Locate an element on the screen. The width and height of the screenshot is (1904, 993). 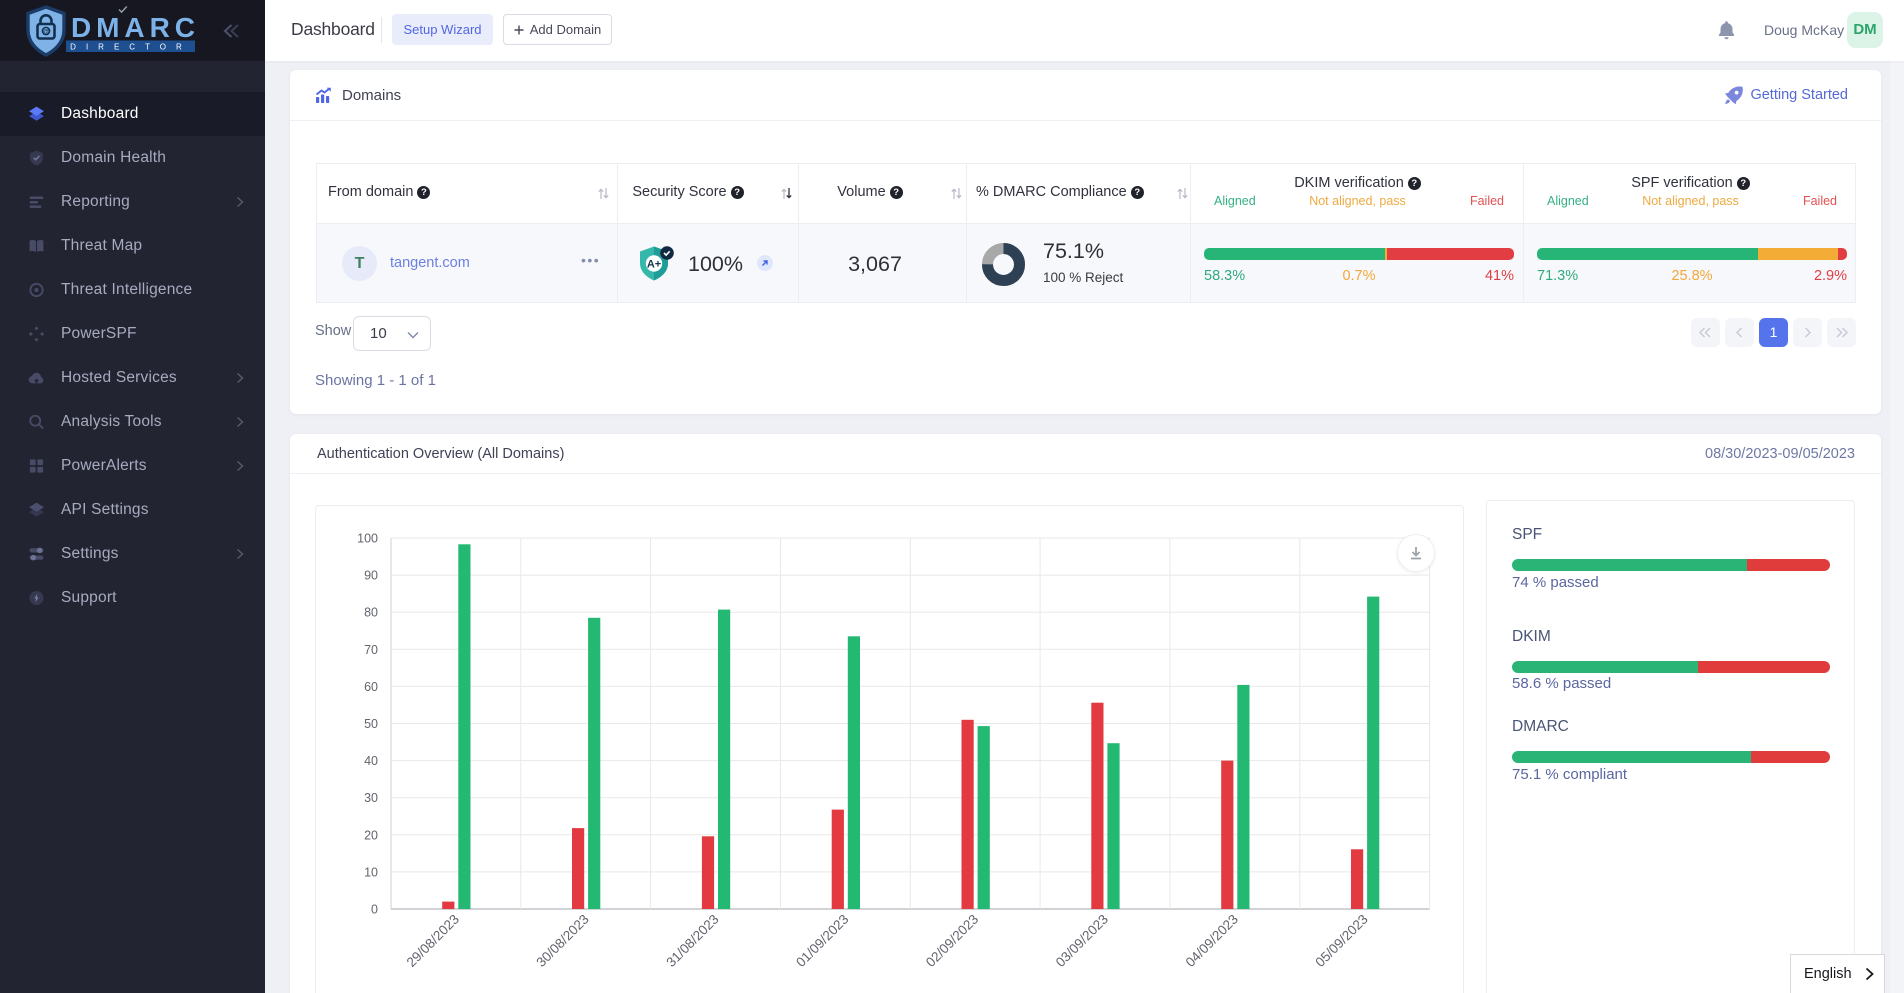
svg-text: 30/08/2023 is located at coordinates (562, 941).